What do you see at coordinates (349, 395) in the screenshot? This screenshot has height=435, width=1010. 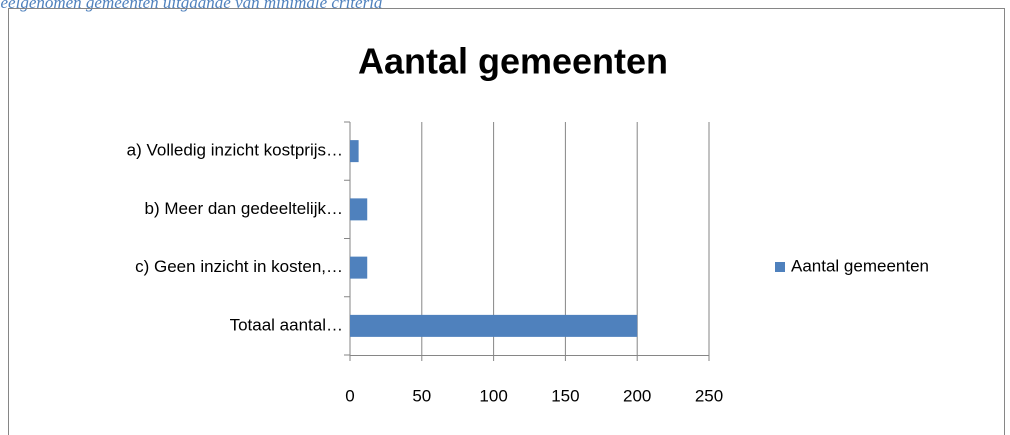 I see `x-tick-label: 0` at bounding box center [349, 395].